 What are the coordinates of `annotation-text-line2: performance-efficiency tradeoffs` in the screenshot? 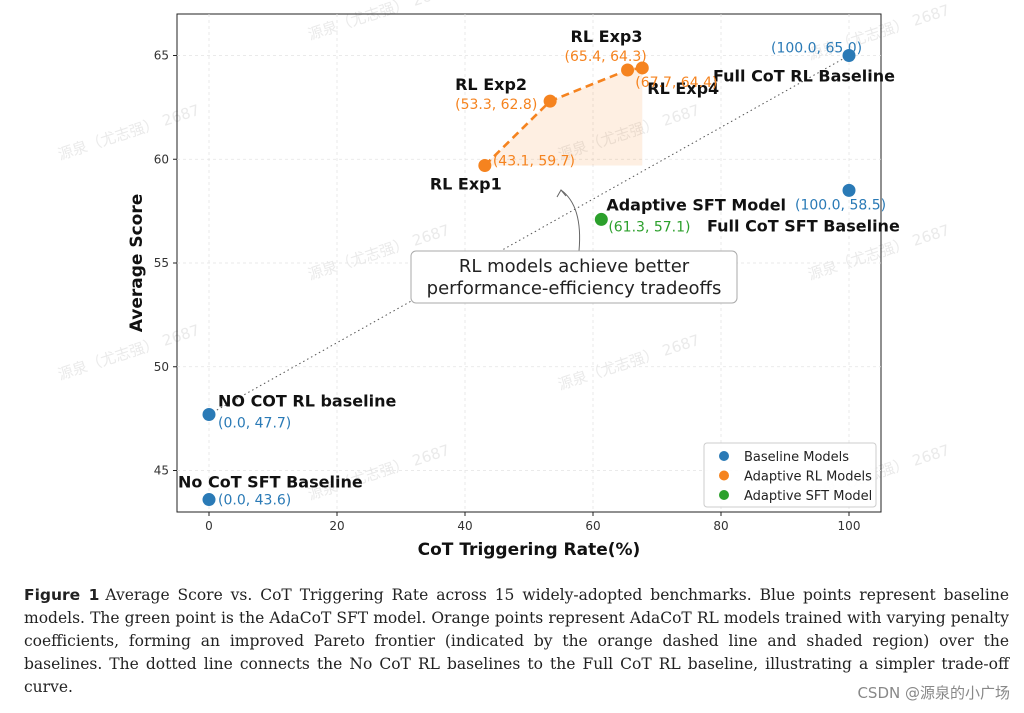 It's located at (574, 288).